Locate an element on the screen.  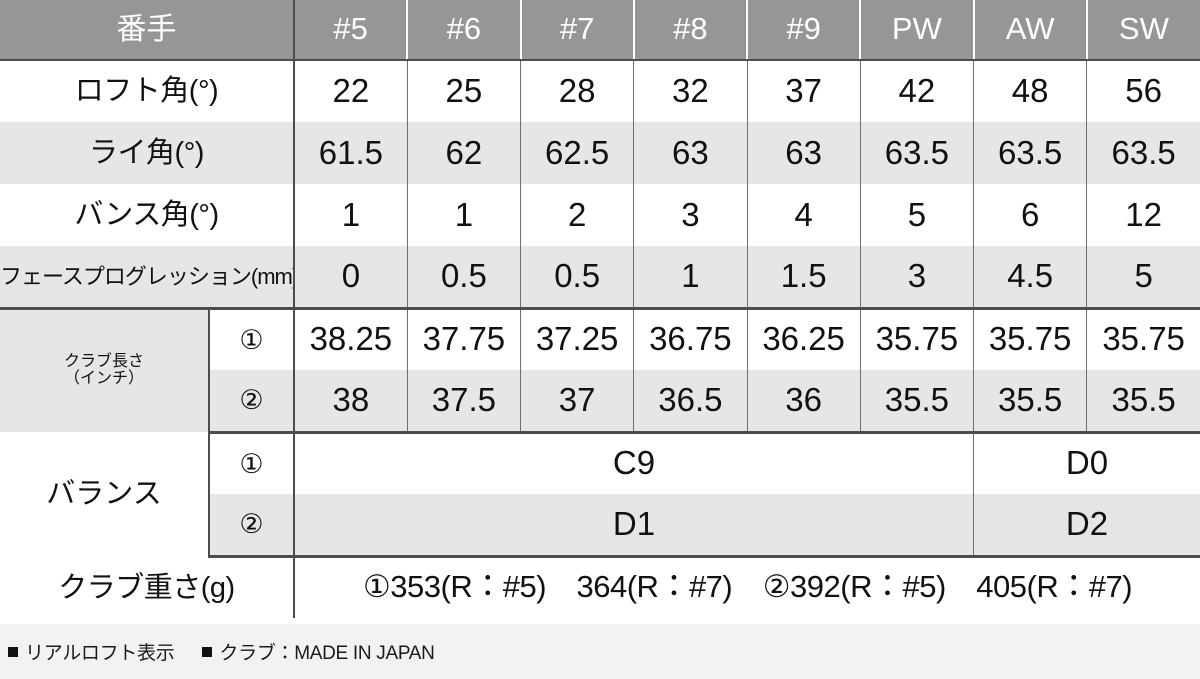
cell-length2-sw: 35.5 is located at coordinates (1143, 402).